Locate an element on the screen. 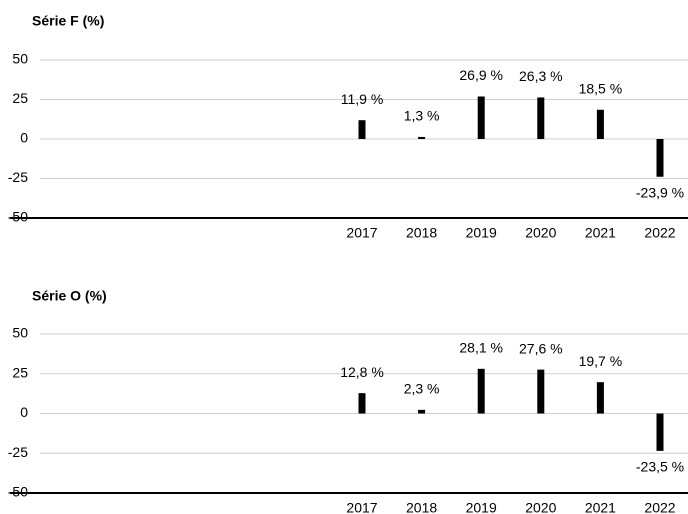  value-label: -23,5 % is located at coordinates (660, 467).